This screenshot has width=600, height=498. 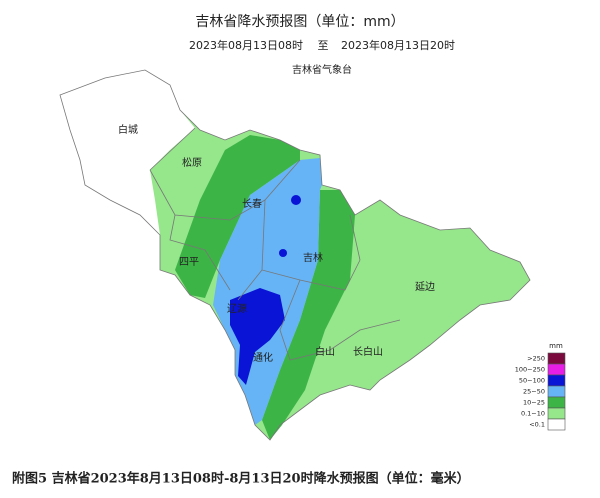 I want to click on legend-label: <0.1, so click(x=537, y=425).